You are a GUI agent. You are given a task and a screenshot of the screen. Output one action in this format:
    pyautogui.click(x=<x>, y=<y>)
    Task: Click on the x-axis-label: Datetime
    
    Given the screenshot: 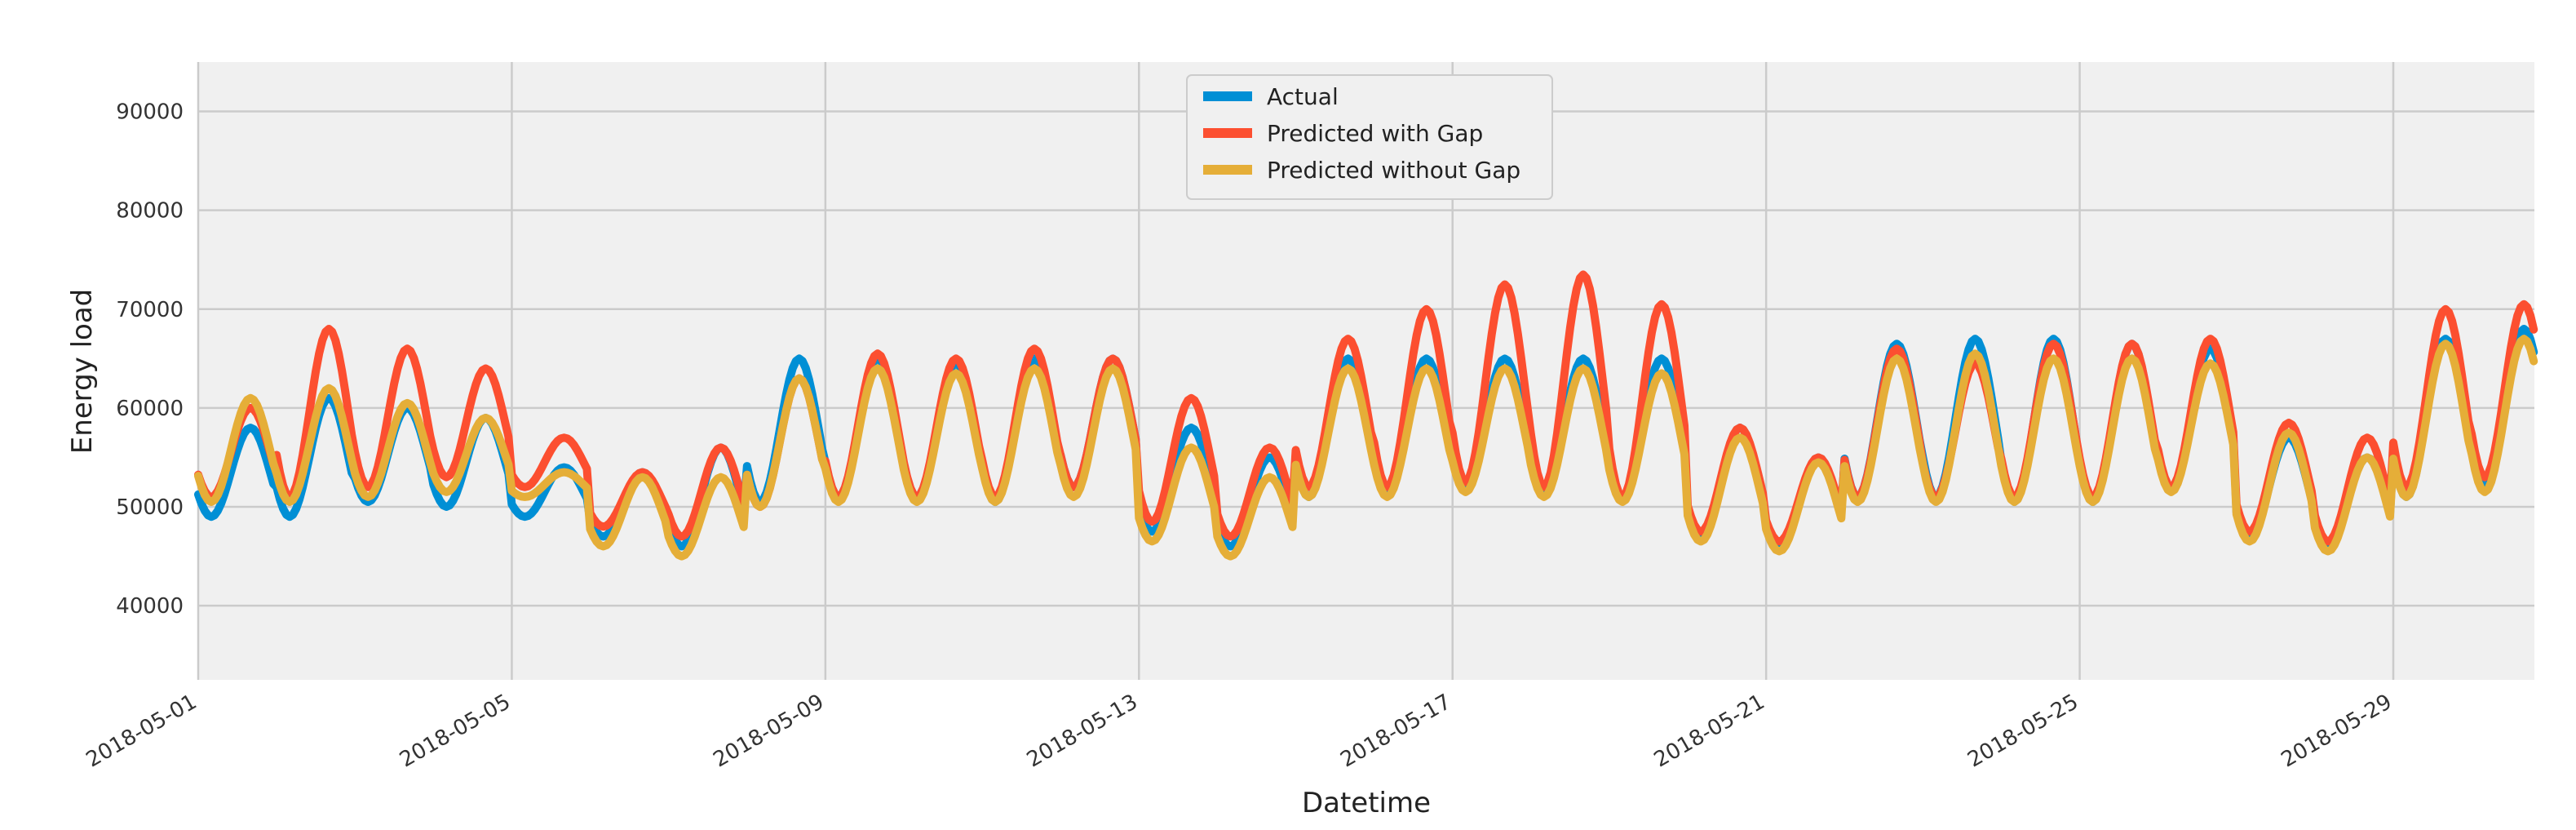 What is the action you would take?
    pyautogui.click(x=1366, y=803)
    